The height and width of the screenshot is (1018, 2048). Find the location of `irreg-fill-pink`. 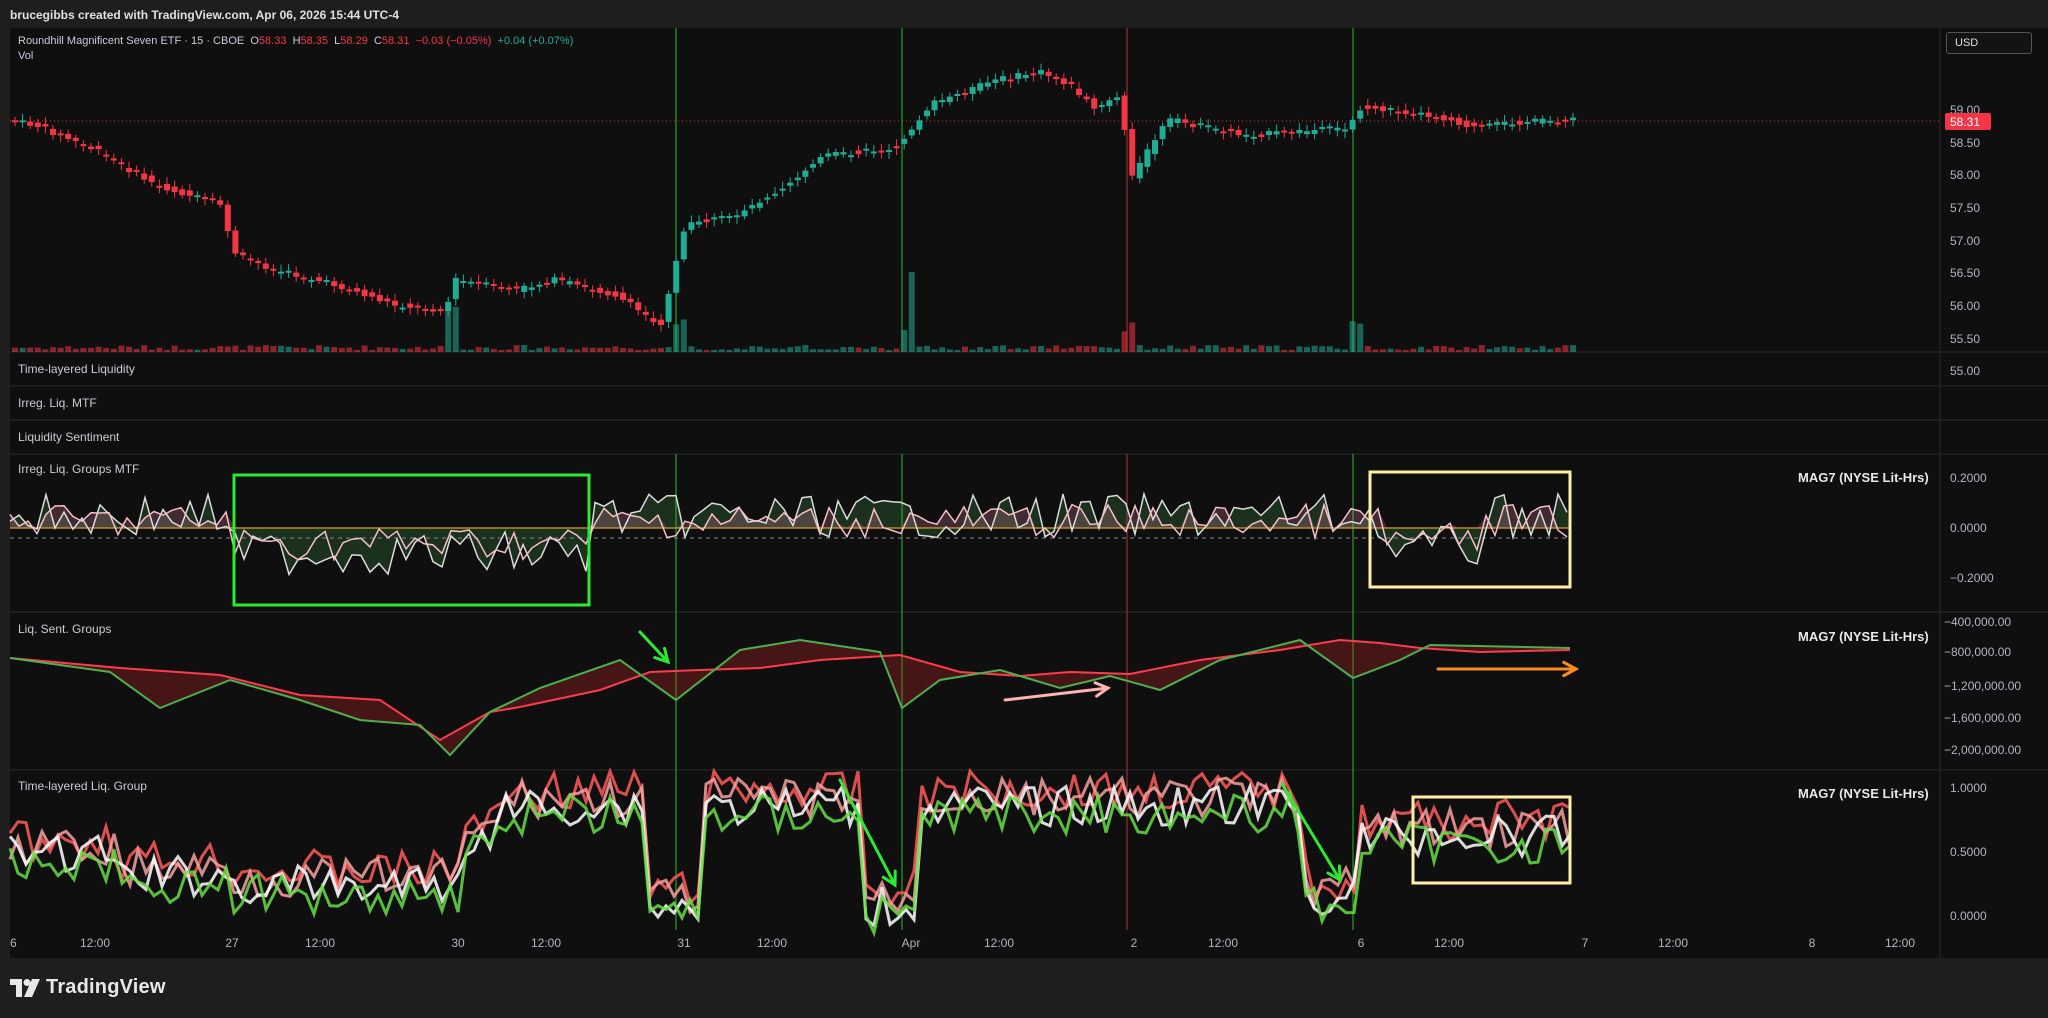

irreg-fill-pink is located at coordinates (790, 516).